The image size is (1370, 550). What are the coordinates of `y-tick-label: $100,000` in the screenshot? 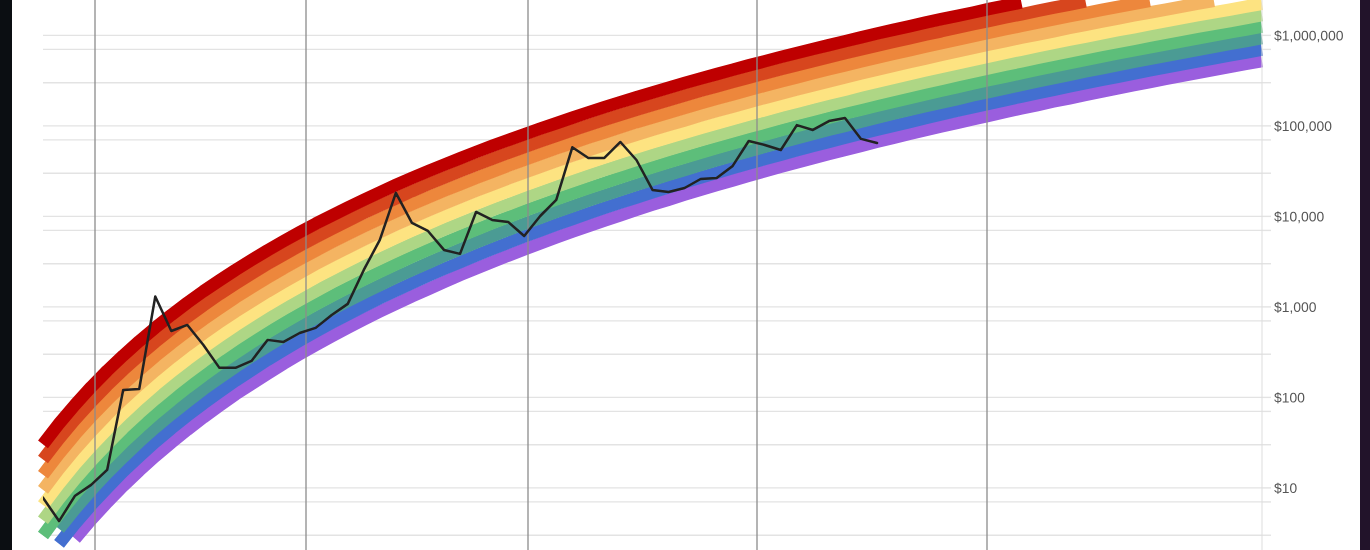 It's located at (1303, 126).